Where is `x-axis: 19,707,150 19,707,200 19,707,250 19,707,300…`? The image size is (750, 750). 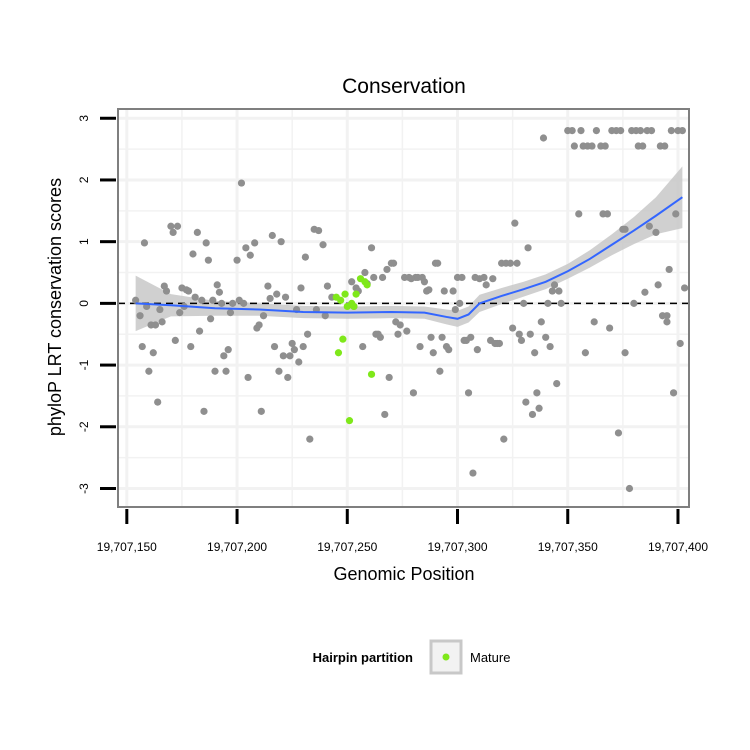
x-axis: 19,707,150 19,707,200 19,707,250 19,707,300… is located at coordinates (402, 531).